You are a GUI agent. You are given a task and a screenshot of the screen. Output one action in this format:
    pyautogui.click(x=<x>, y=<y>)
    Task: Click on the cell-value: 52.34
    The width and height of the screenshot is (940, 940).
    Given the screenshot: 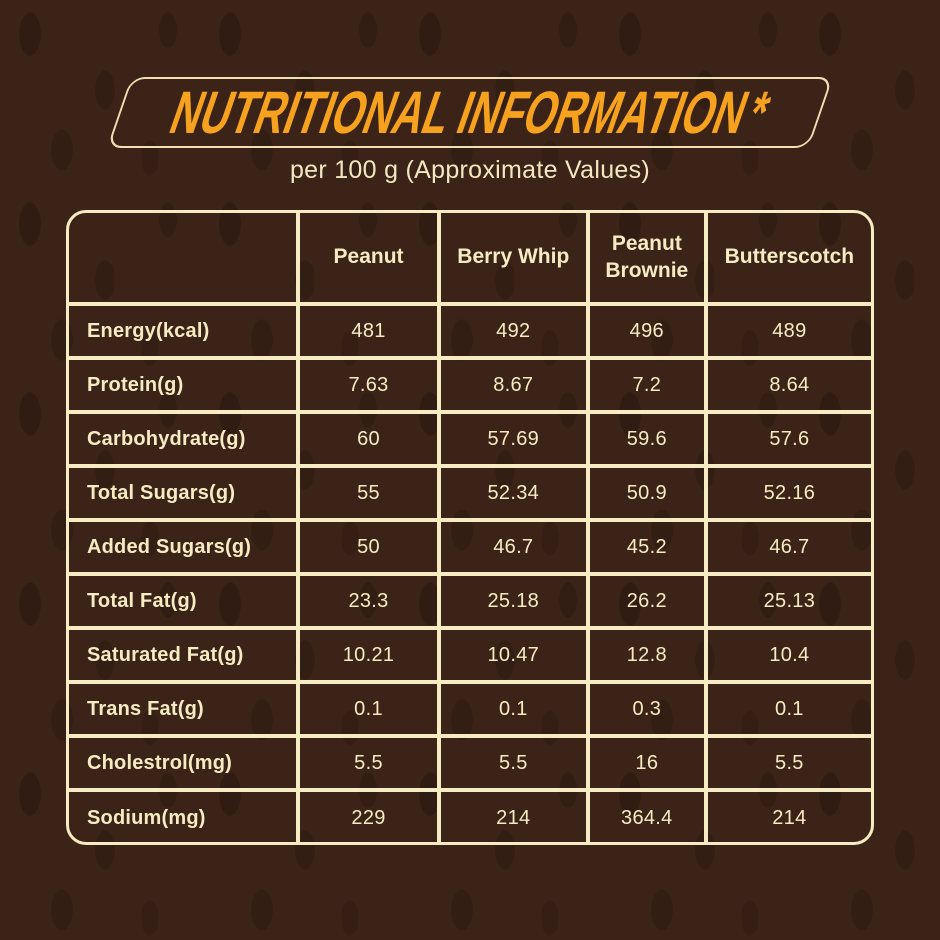 What is the action you would take?
    pyautogui.click(x=513, y=493)
    